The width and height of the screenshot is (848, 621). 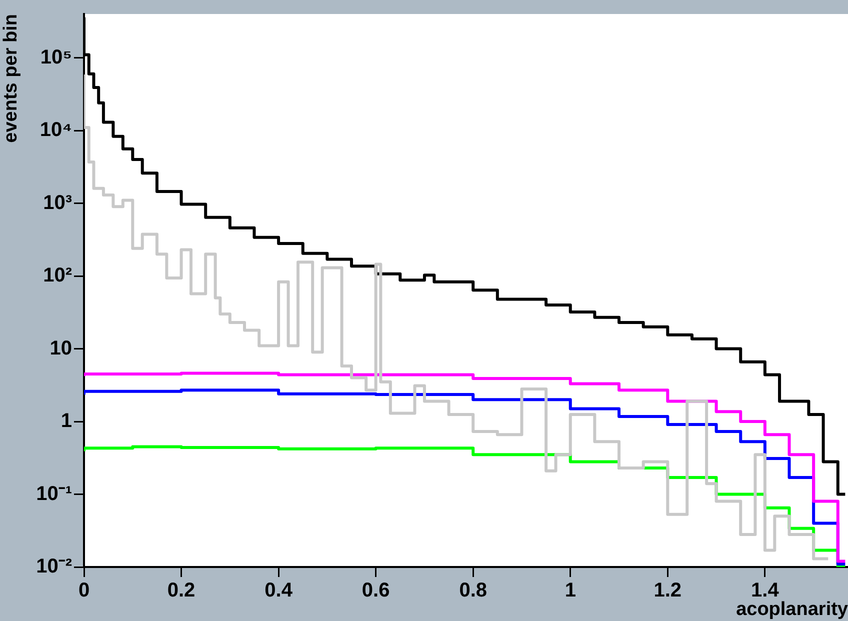 What do you see at coordinates (66, 421) in the screenshot?
I see `y-tick-label: 1` at bounding box center [66, 421].